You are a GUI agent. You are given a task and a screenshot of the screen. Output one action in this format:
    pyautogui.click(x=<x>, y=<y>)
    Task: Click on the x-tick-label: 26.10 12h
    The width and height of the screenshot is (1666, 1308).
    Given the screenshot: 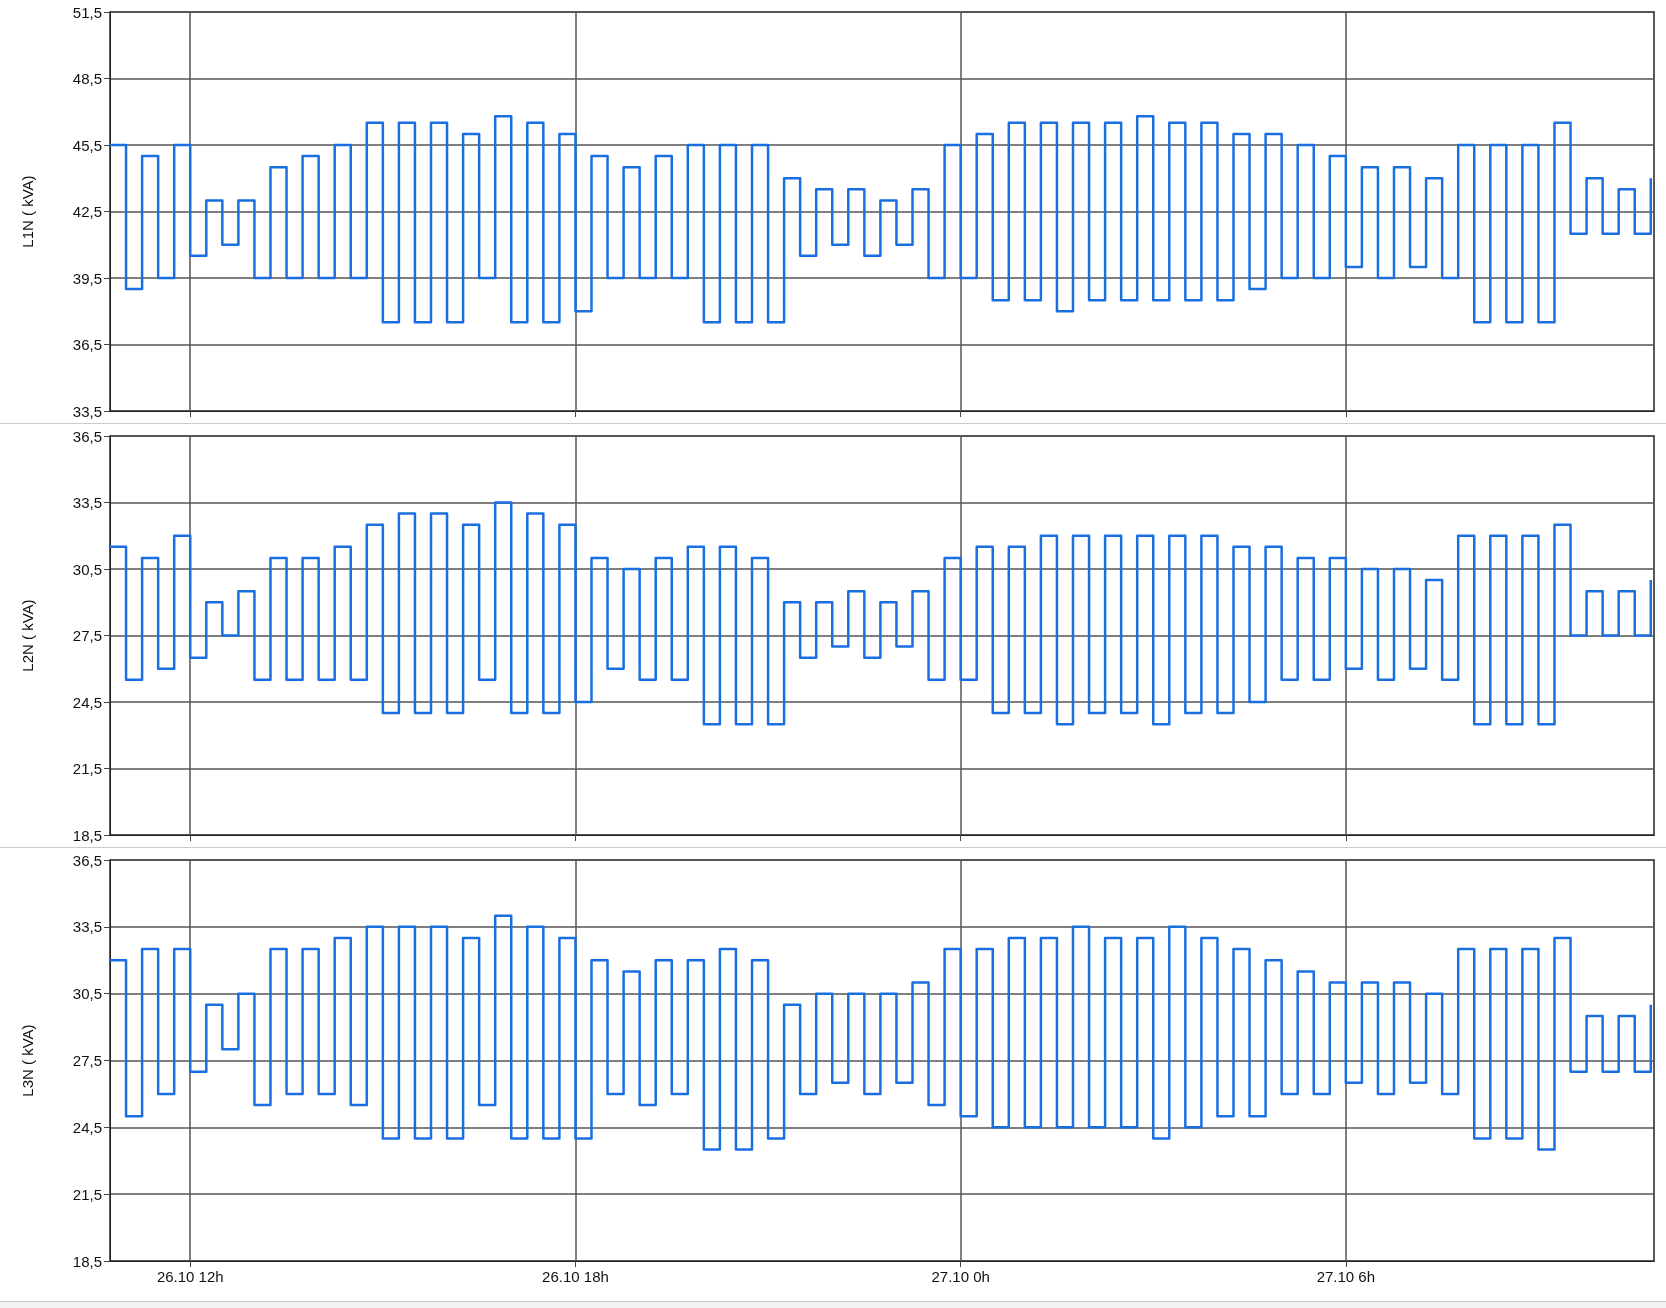 What is the action you would take?
    pyautogui.click(x=190, y=1276)
    